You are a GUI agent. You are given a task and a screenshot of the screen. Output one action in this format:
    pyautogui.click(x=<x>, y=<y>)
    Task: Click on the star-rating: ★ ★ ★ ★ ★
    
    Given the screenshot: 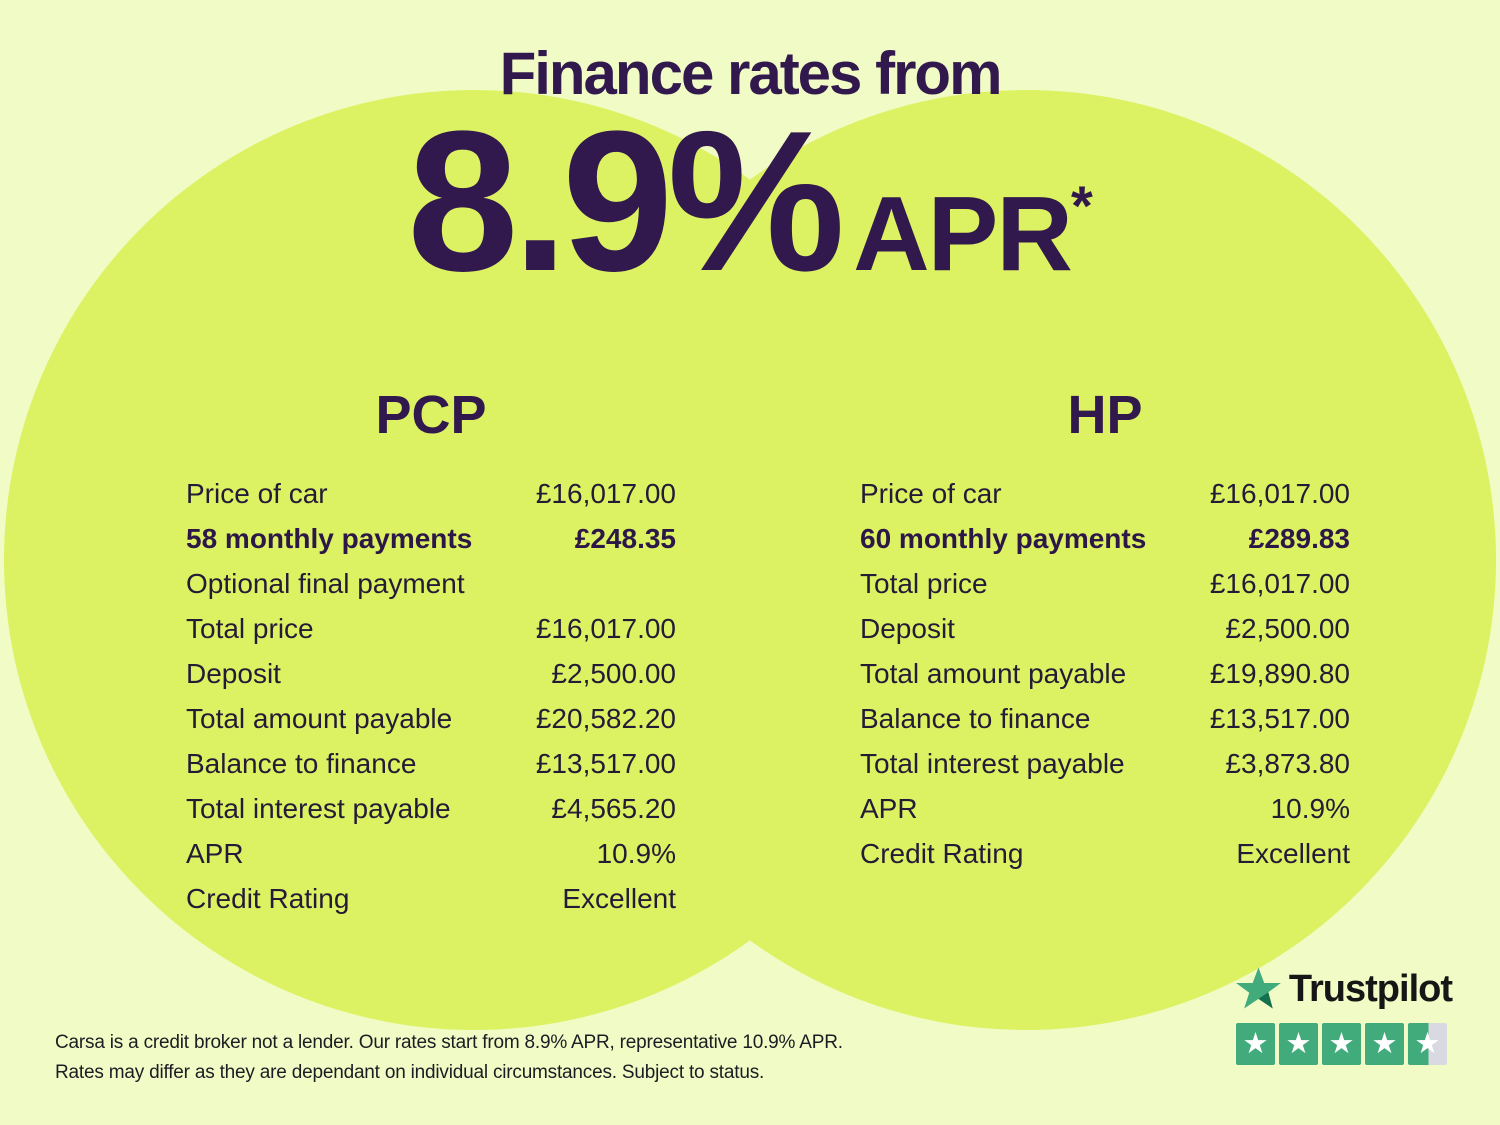 What is the action you would take?
    pyautogui.click(x=1344, y=1044)
    